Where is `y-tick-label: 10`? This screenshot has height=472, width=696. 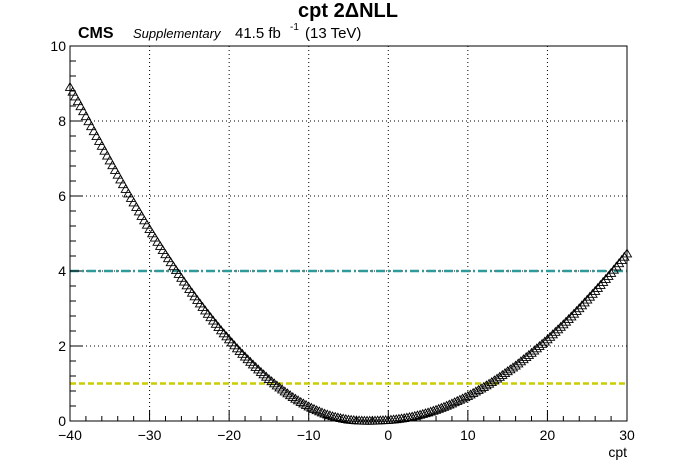
y-tick-label: 10 is located at coordinates (58, 46).